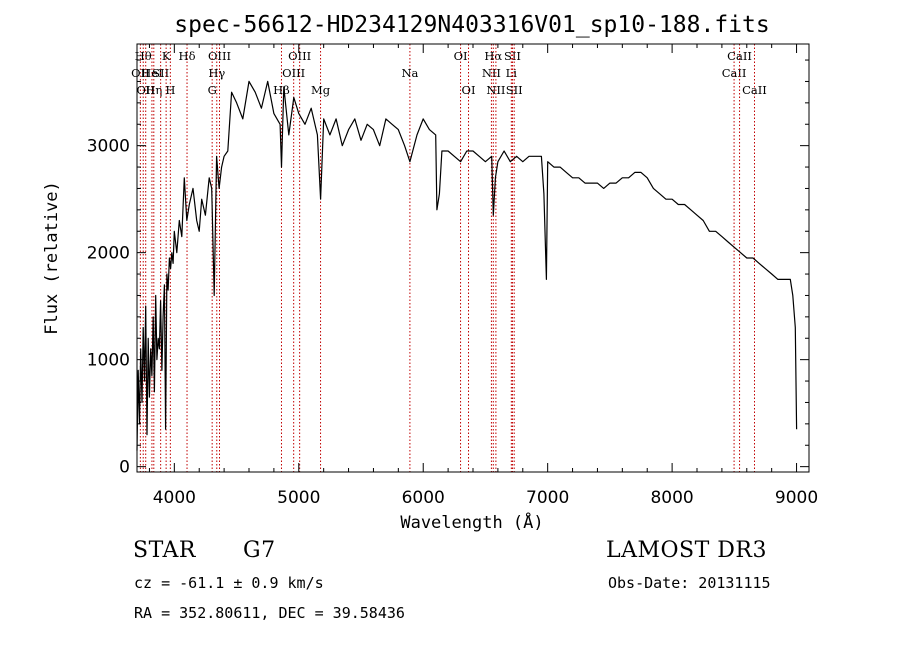  Describe the element at coordinates (281, 90) in the screenshot. I see `line-marker-label: Hβ` at that location.